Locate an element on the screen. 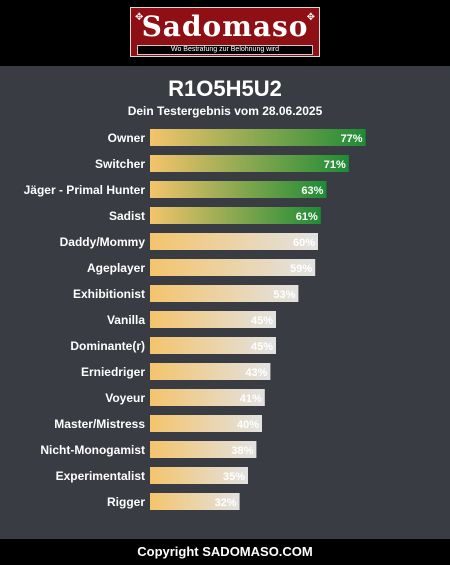  bar-exhibitionist is located at coordinates (224, 293).